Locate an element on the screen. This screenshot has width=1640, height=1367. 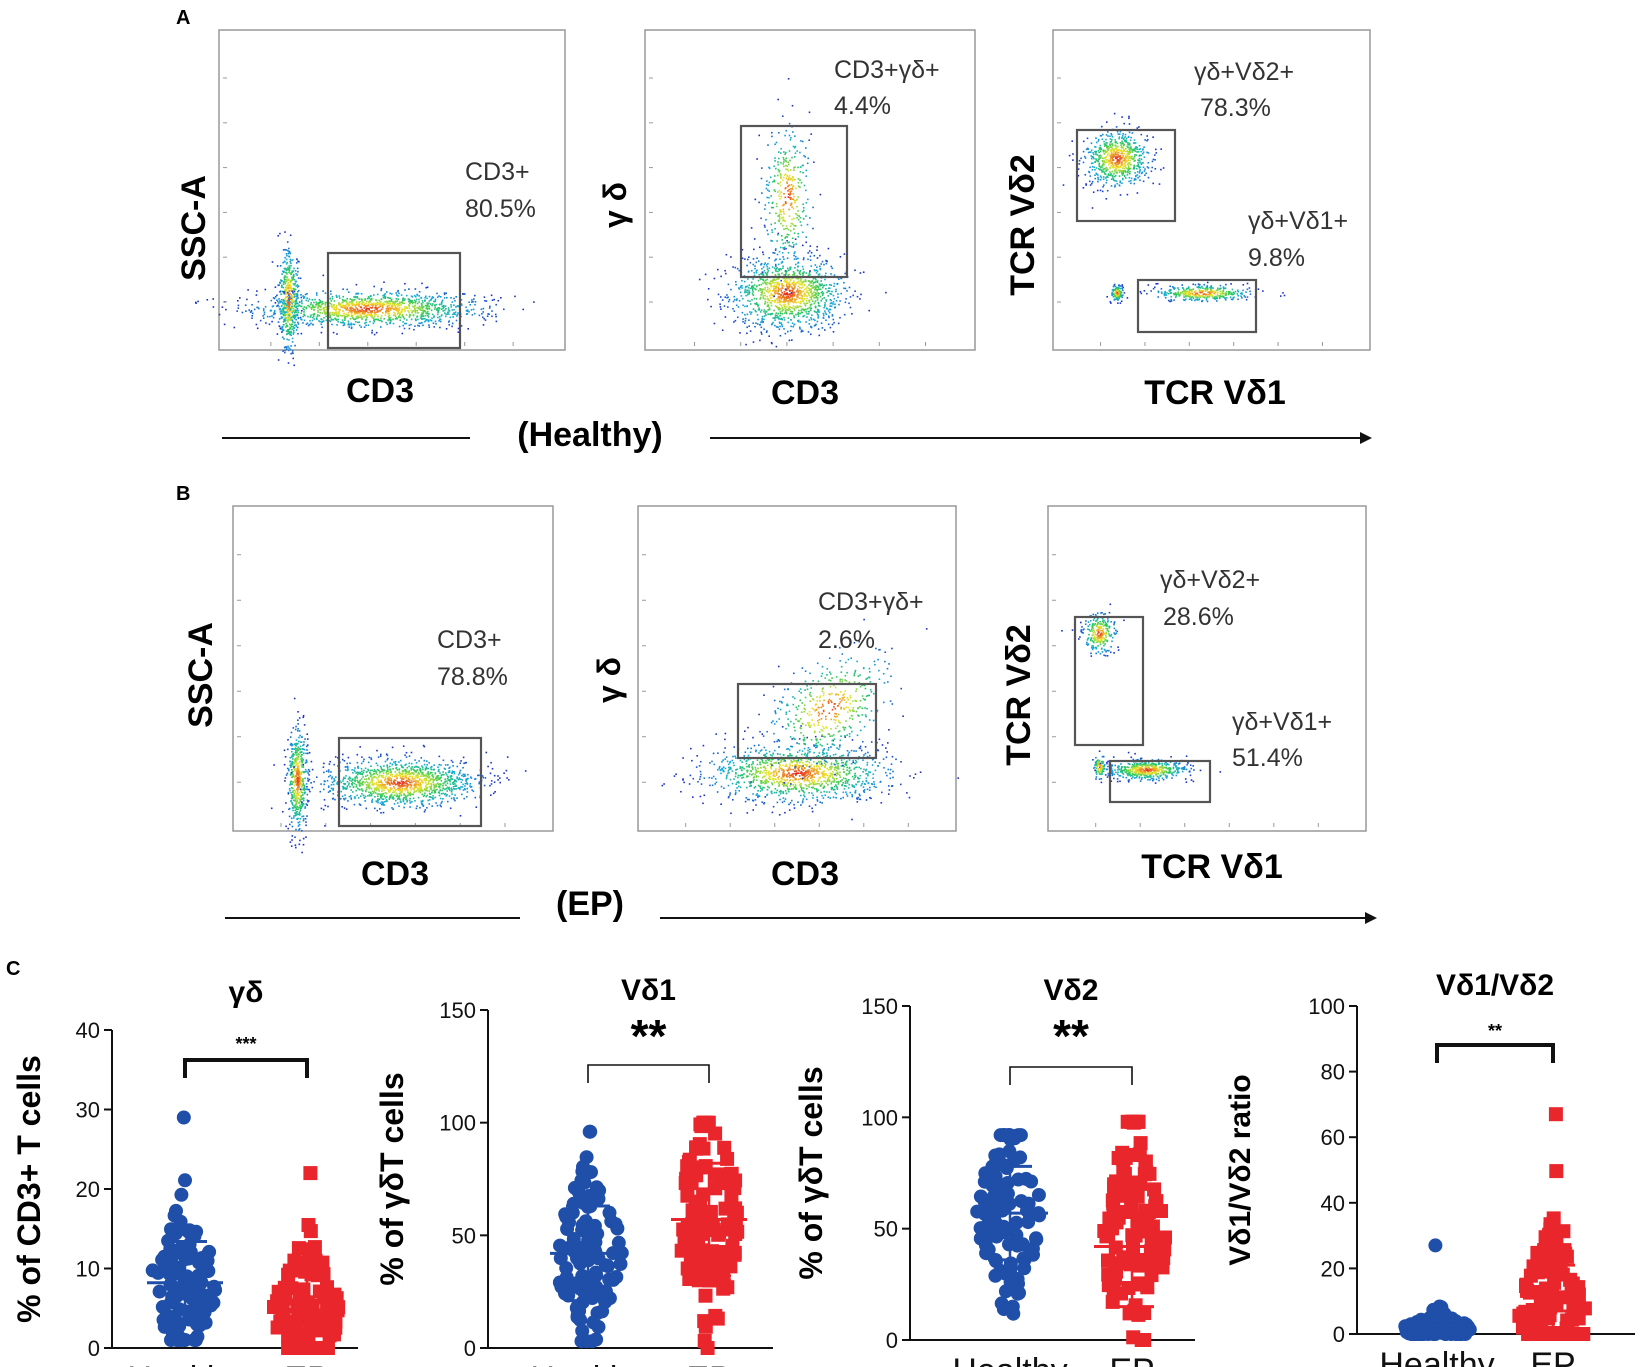
y-tick-label: 50 is located at coordinates (886, 1229).